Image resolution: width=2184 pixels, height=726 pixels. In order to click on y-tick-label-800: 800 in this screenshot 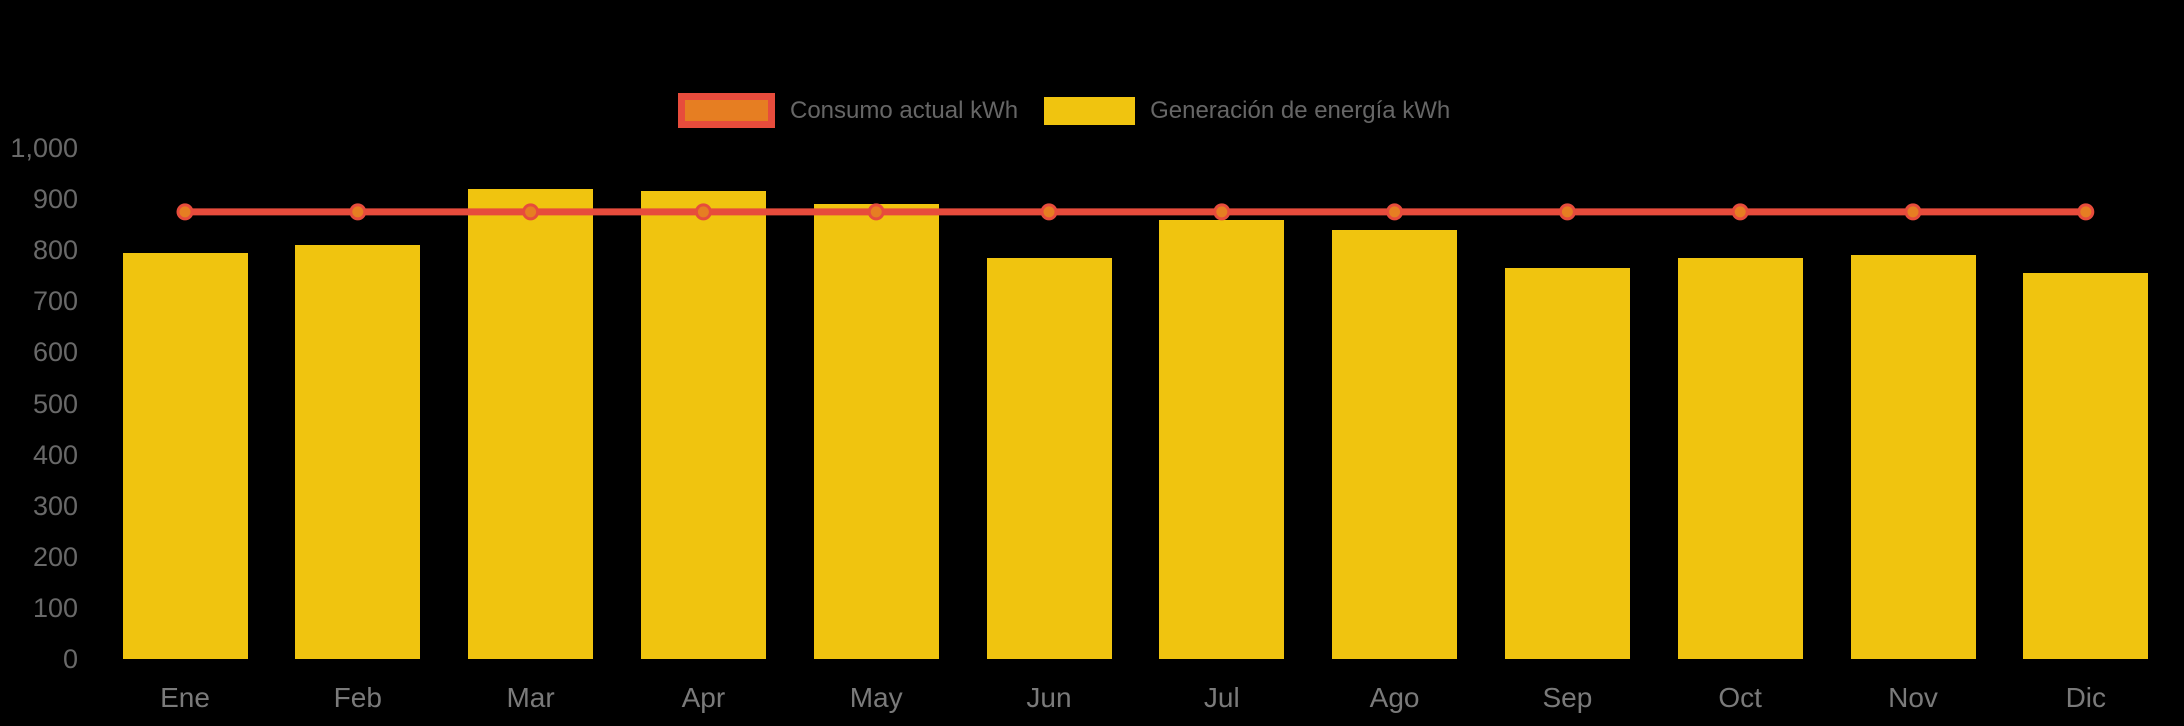, I will do `click(55, 250)`.